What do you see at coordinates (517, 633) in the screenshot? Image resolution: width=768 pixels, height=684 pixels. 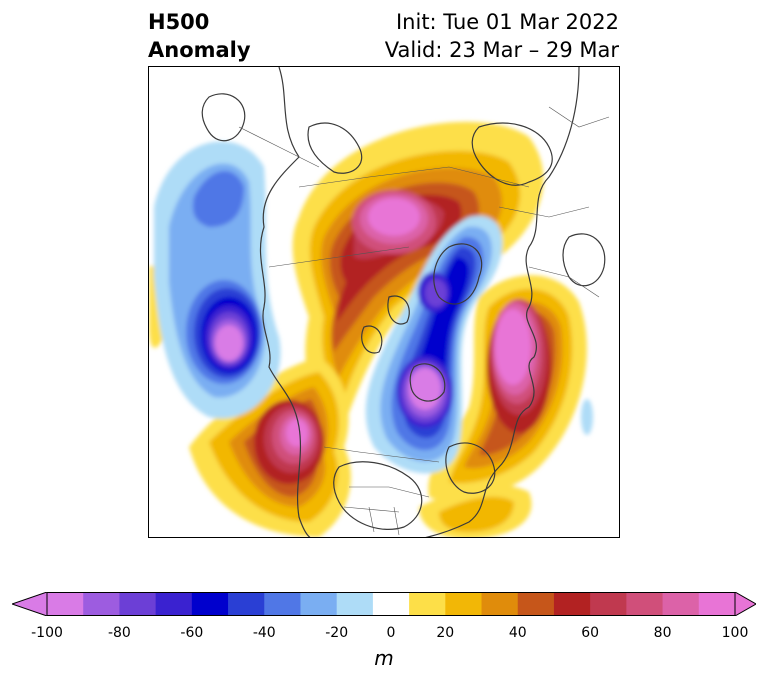 I see `colorbar-tick-label: 40` at bounding box center [517, 633].